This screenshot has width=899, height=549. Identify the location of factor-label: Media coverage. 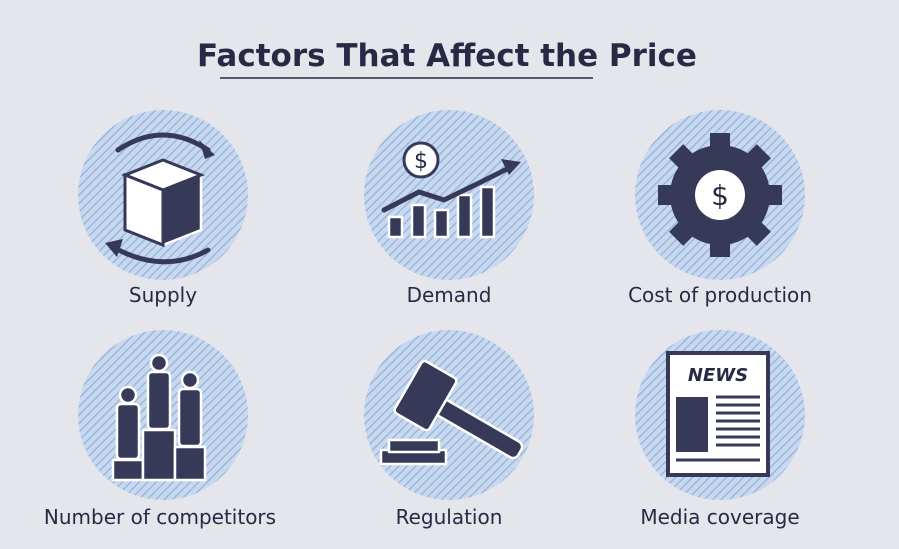
(719, 517).